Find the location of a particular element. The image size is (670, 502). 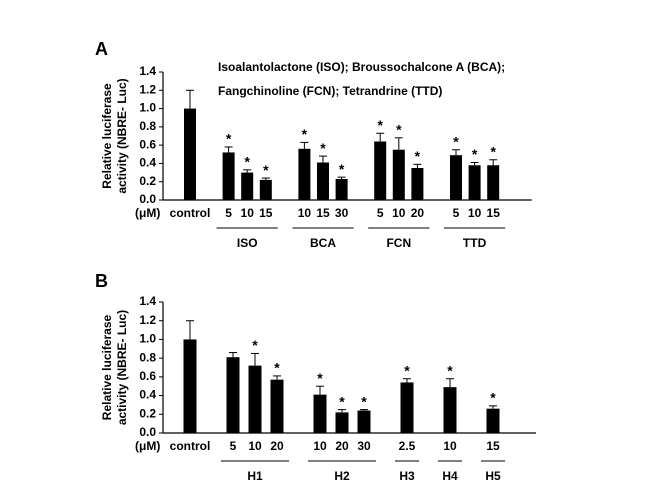

panel-label: B is located at coordinates (101, 281).